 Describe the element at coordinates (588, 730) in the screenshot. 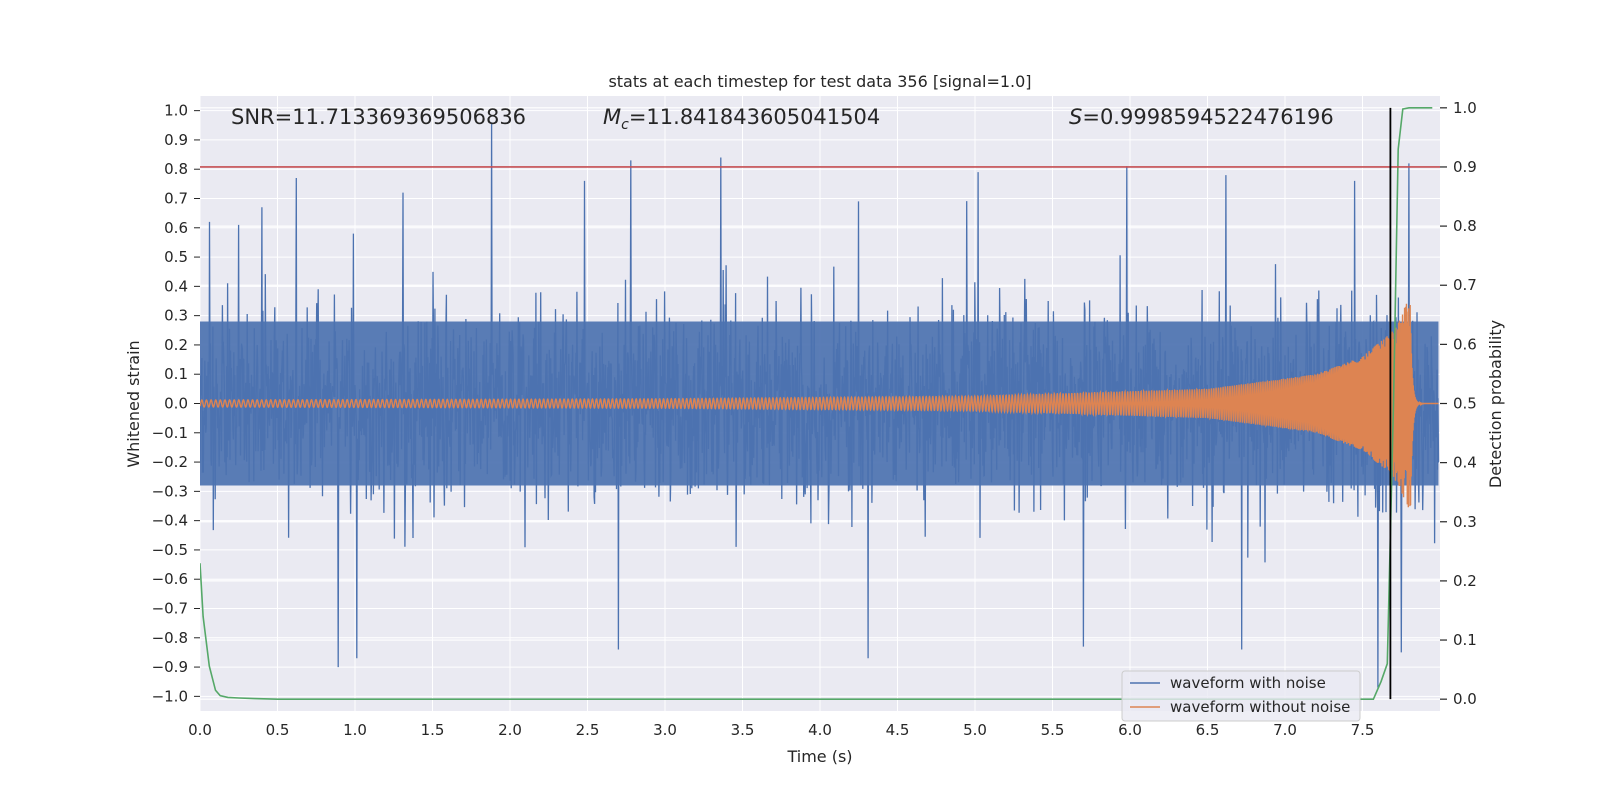

I see `x-tick-label: 2.5` at that location.